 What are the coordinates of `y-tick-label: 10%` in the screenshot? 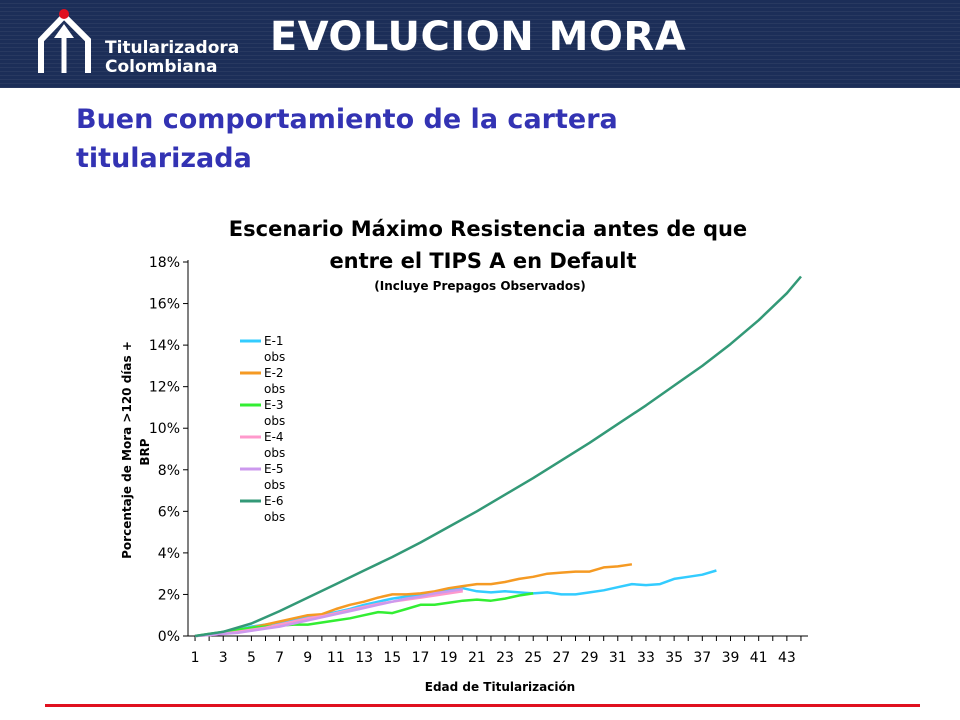 It's located at (164, 429).